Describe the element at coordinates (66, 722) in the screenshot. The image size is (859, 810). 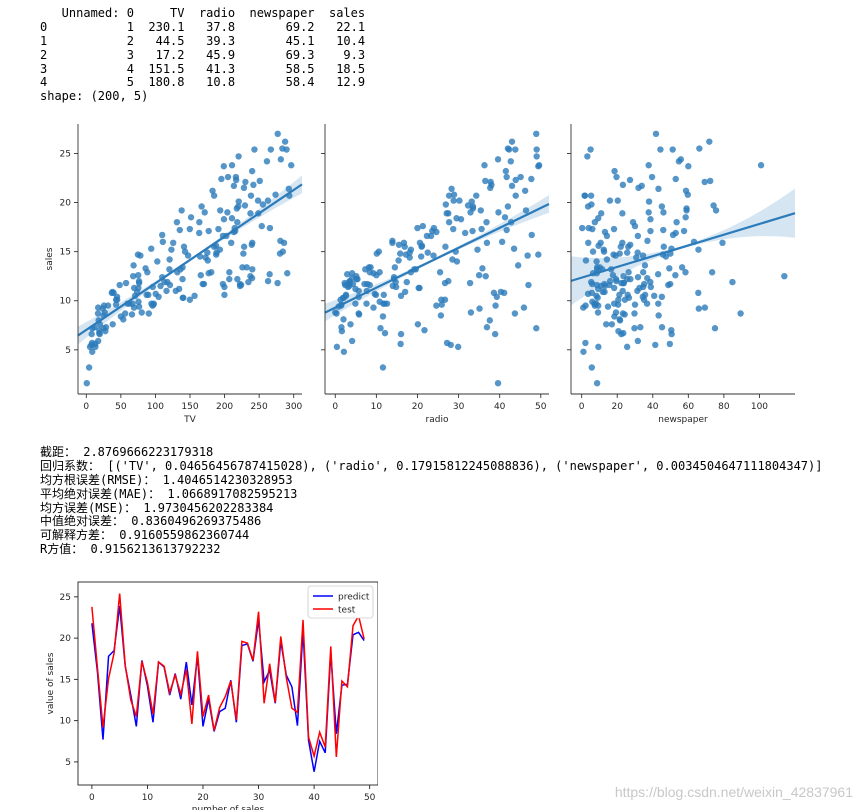
I see `y-tick-label: 10` at that location.